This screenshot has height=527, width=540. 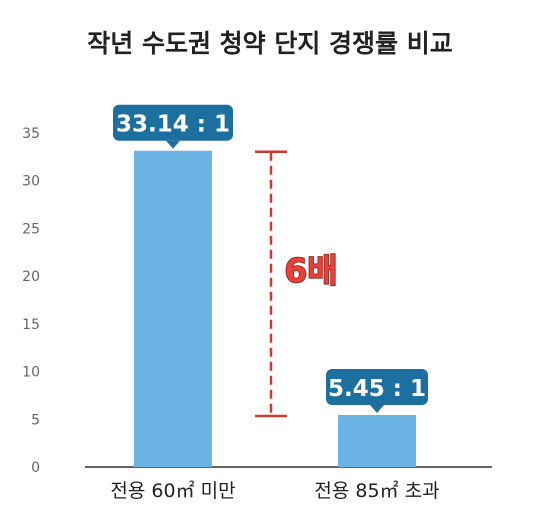 What do you see at coordinates (31, 301) in the screenshot?
I see `y-axis-ticks: 0 5 10 15 20 25 30 35` at bounding box center [31, 301].